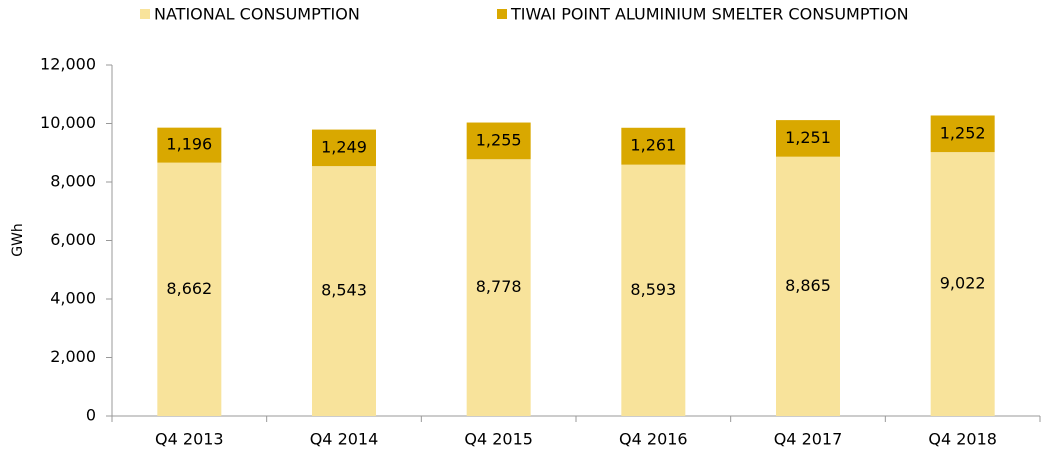 The width and height of the screenshot is (1047, 458). I want to click on data-label: 8,543, so click(344, 290).